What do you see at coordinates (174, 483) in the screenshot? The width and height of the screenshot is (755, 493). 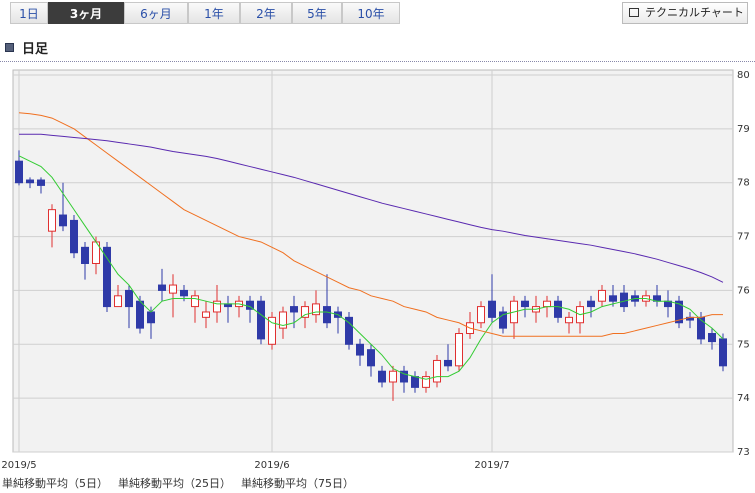 I see `legend-entry: 単純移動平均（25日）` at bounding box center [174, 483].